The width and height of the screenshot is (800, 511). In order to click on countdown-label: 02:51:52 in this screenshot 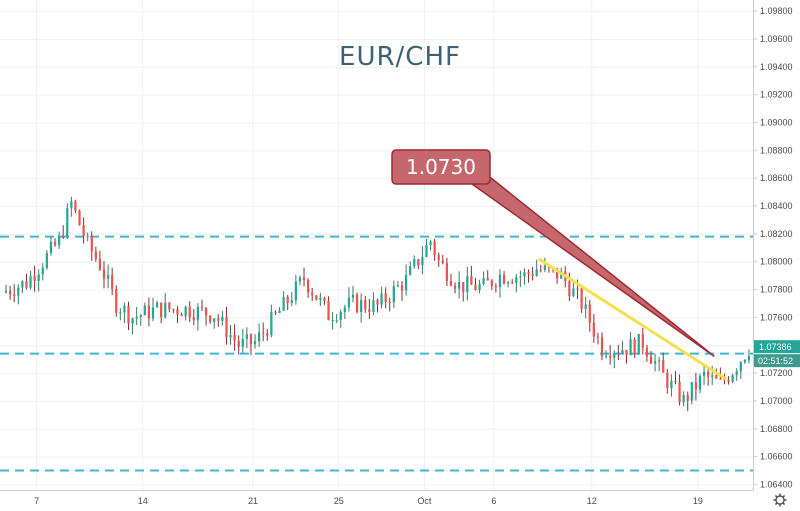, I will do `click(775, 361)`.